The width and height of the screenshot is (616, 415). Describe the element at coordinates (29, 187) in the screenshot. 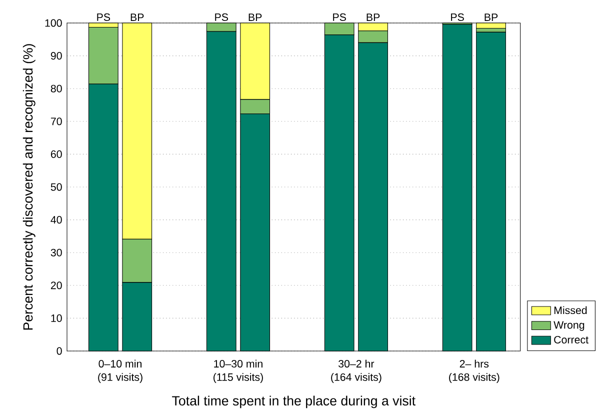

I see `y-axis-title: Percent correctly discovered and recognized (%)` at that location.